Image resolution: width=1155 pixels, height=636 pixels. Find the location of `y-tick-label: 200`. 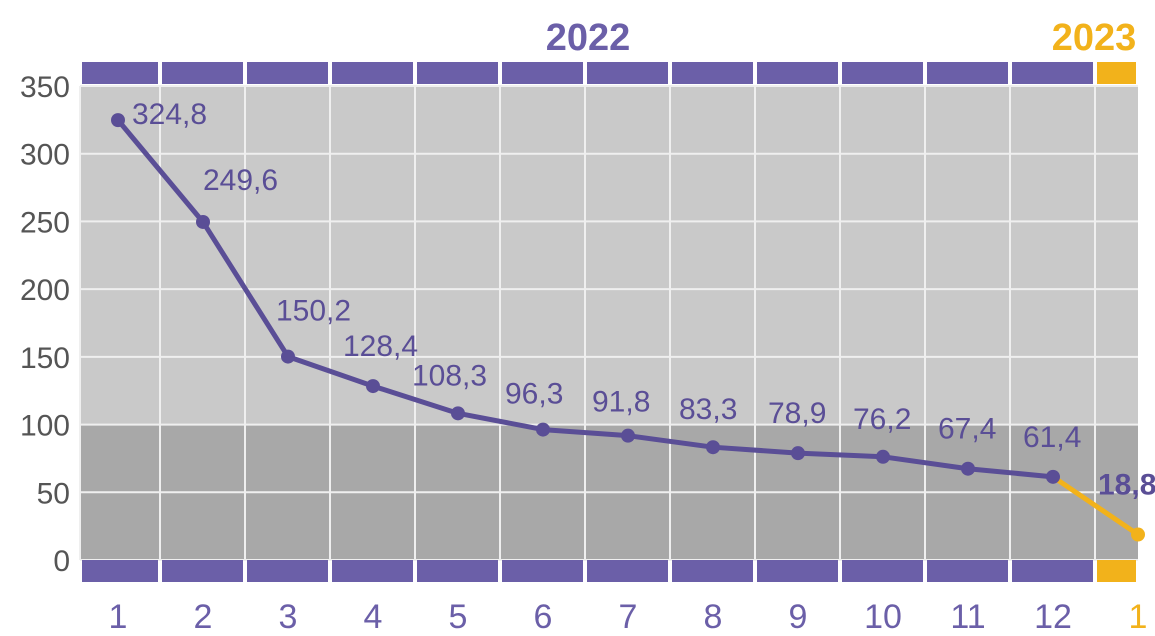

y-tick-label: 200 is located at coordinates (45, 290).